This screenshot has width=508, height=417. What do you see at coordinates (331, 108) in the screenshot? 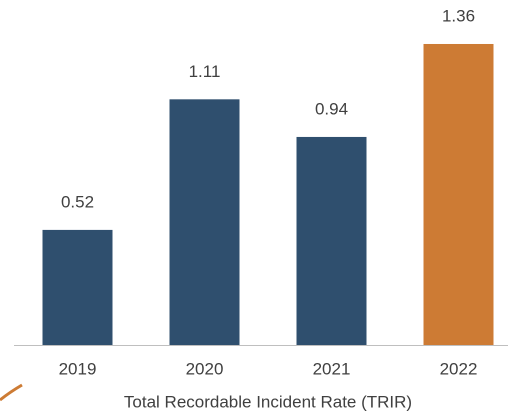
I see `data-label: 0.94` at bounding box center [331, 108].